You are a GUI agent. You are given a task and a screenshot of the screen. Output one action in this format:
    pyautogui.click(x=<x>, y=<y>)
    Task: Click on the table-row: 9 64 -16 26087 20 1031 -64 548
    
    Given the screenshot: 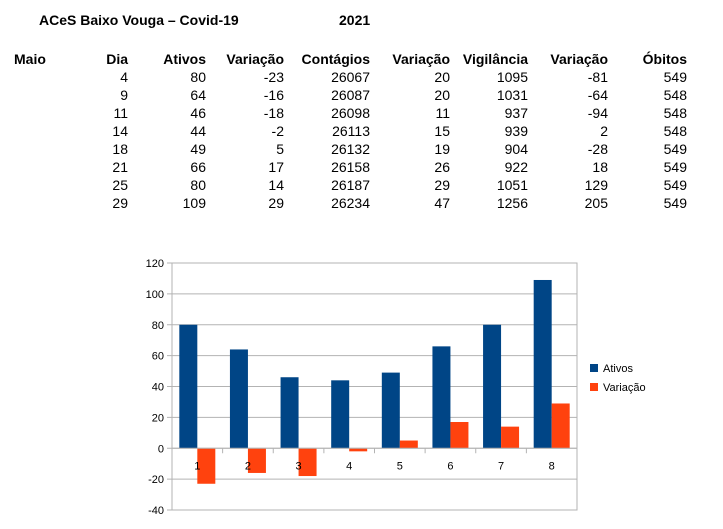 What is the action you would take?
    pyautogui.click(x=350, y=95)
    